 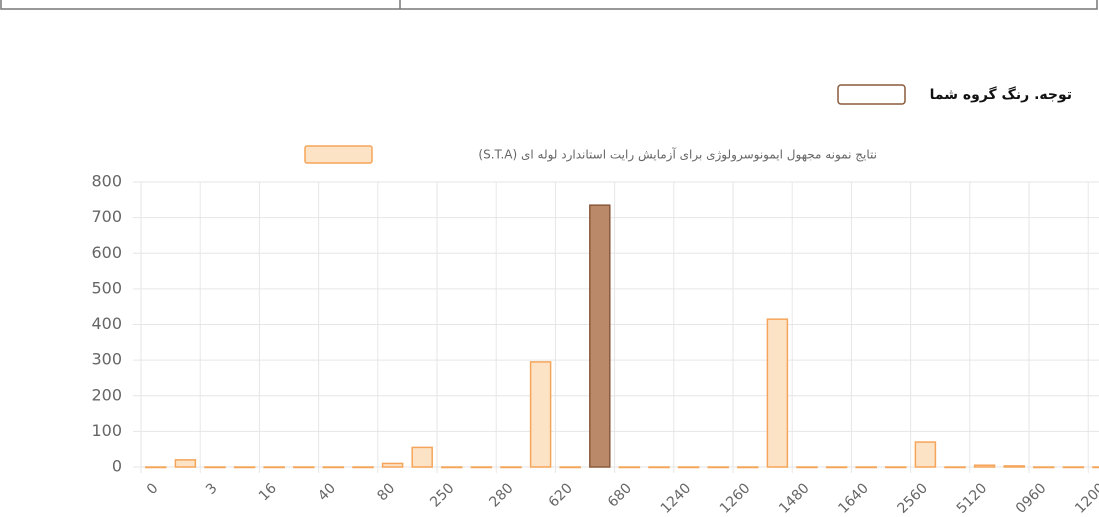 What do you see at coordinates (106, 181) in the screenshot?
I see `y-tick-label: 800` at bounding box center [106, 181].